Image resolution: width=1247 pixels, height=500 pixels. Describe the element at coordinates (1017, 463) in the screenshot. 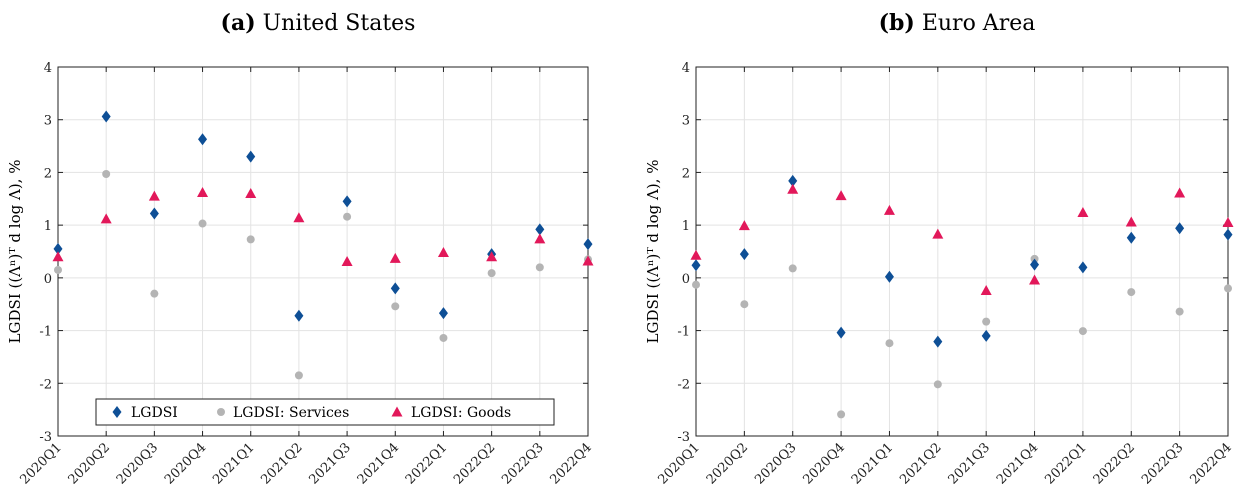

I see `x-tick-label: 2021Q4` at that location.